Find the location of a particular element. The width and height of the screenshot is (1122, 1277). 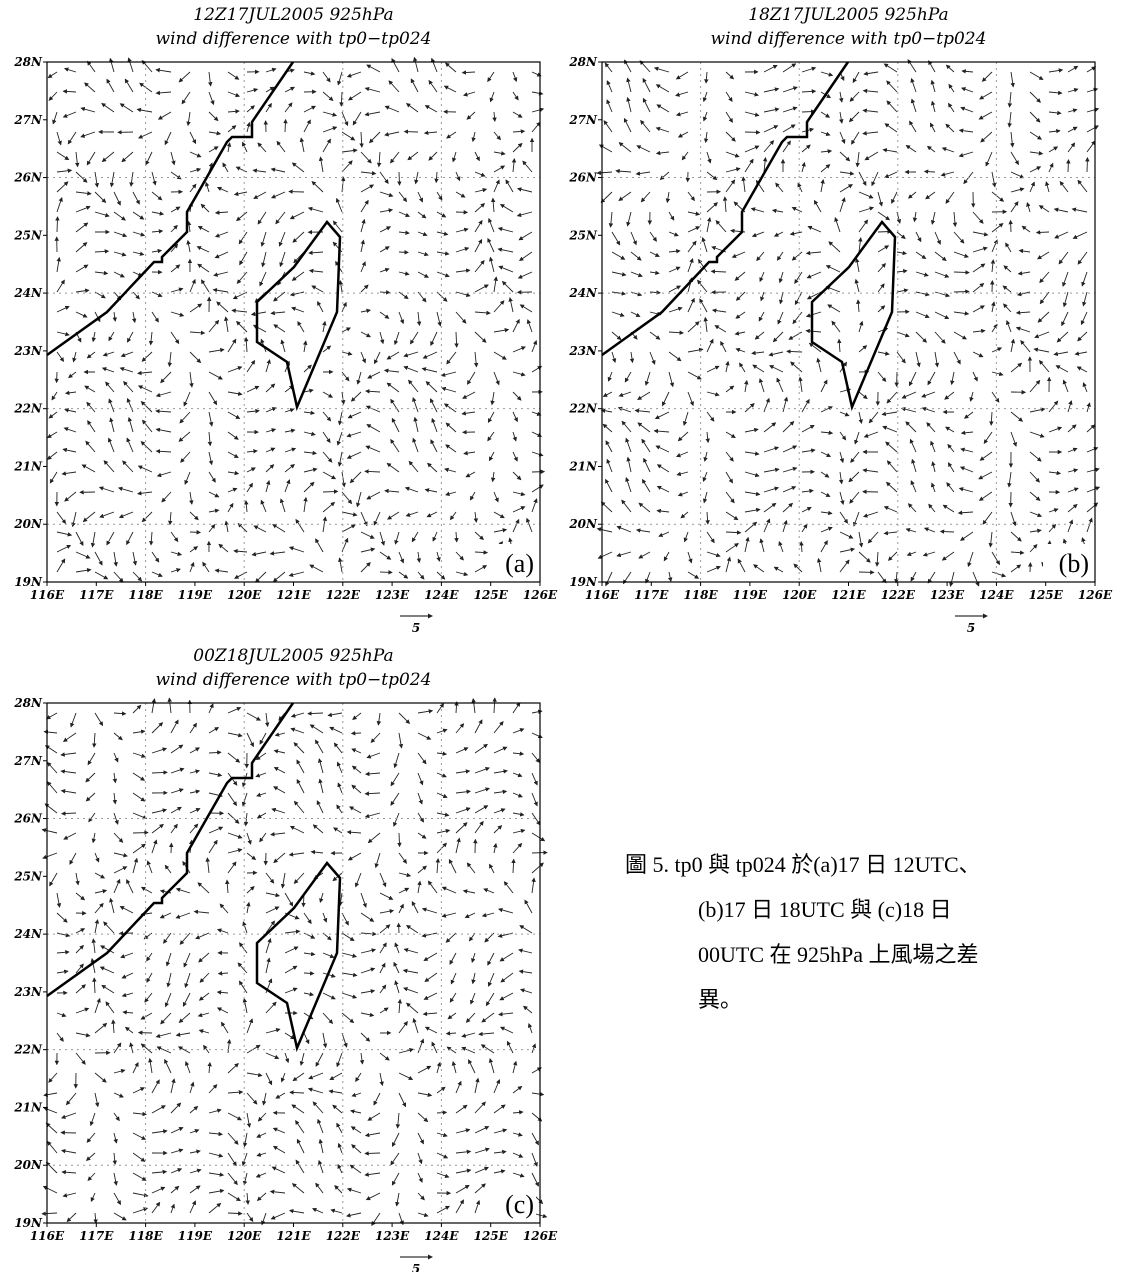

x-tick-label: 120E is located at coordinates (799, 595).